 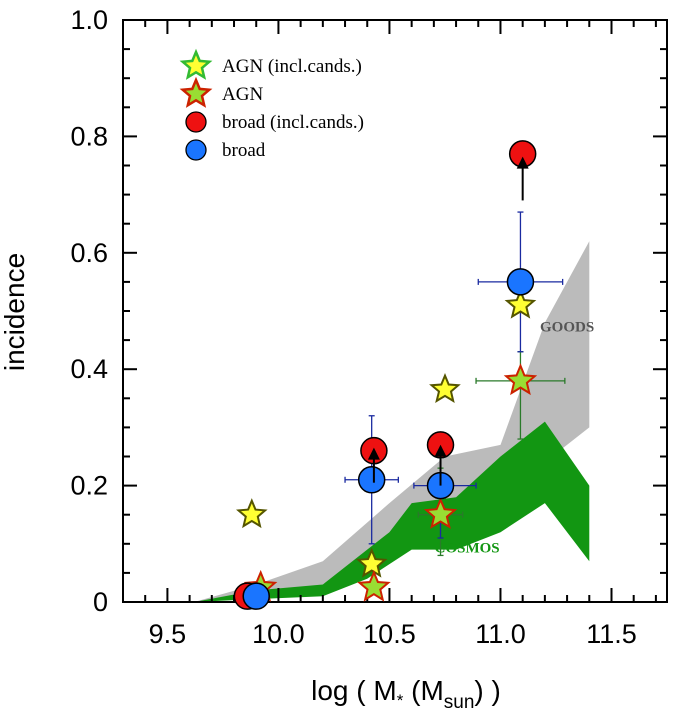 What do you see at coordinates (400, 700) in the screenshot?
I see `x-axis-title-star: *` at bounding box center [400, 700].